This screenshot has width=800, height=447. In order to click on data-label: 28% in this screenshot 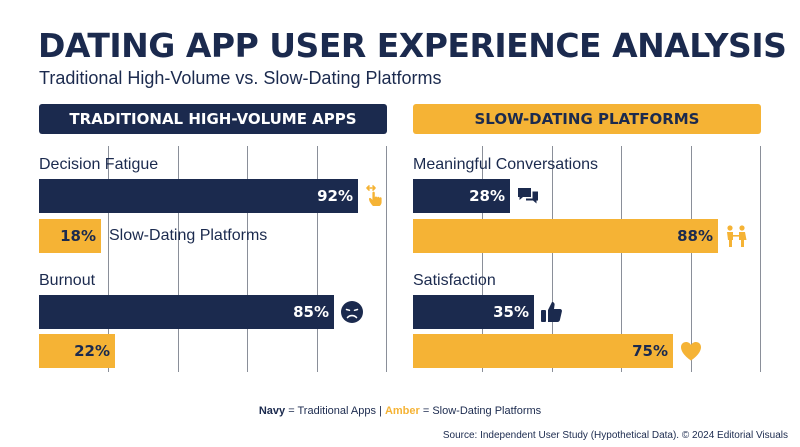, I will do `click(487, 196)`.